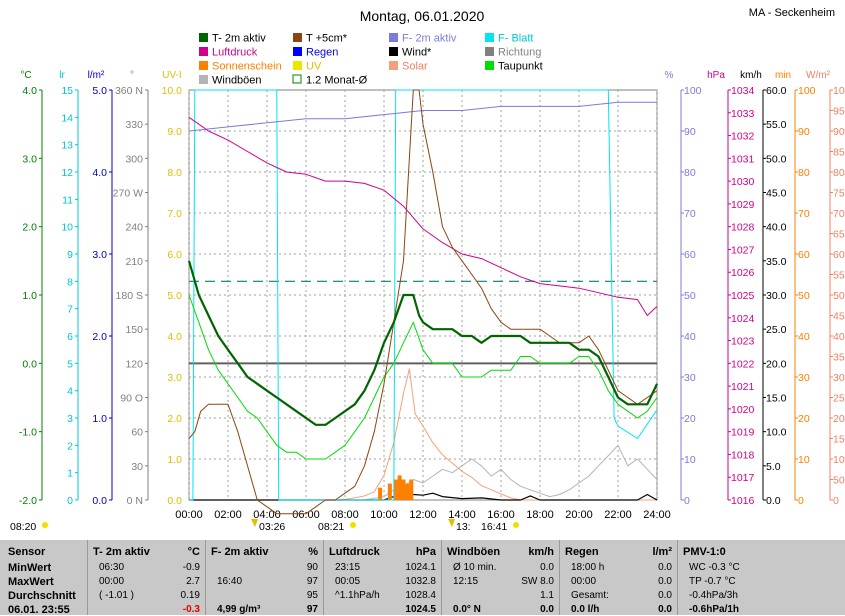 This screenshot has height=616, width=845. What do you see at coordinates (174, 337) in the screenshot?
I see `axis-tick-label: 4.0` at bounding box center [174, 337].